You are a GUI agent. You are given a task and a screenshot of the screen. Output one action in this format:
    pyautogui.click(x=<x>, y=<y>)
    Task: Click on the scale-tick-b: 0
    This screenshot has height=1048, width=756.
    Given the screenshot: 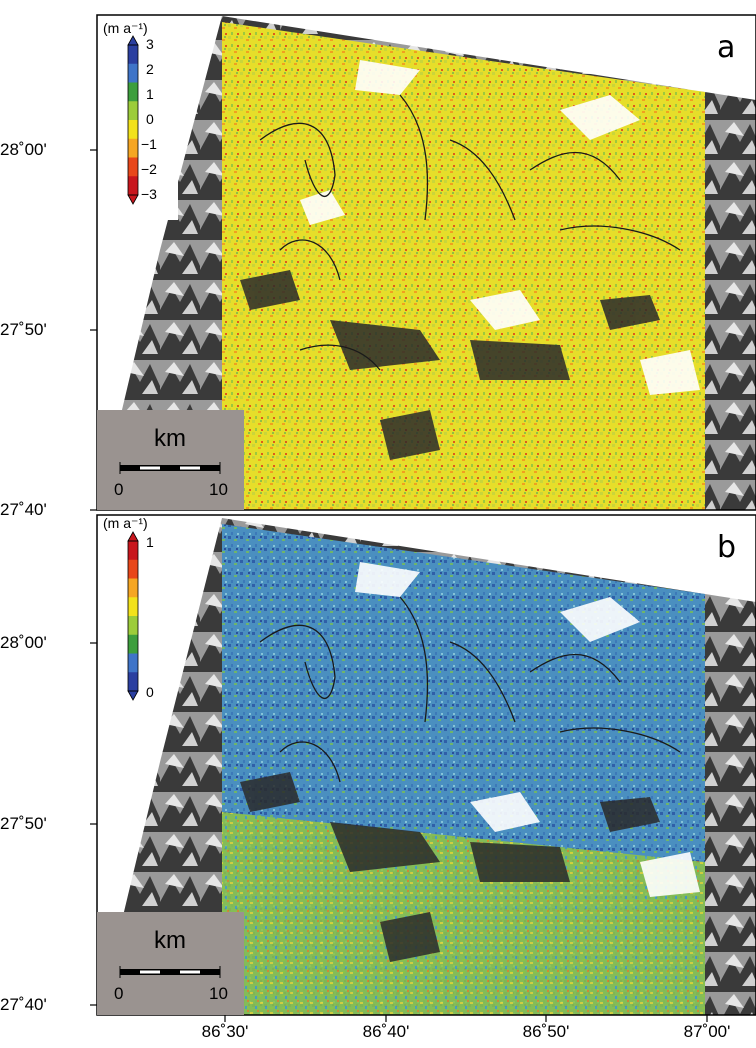 What is the action you would take?
    pyautogui.click(x=119, y=993)
    